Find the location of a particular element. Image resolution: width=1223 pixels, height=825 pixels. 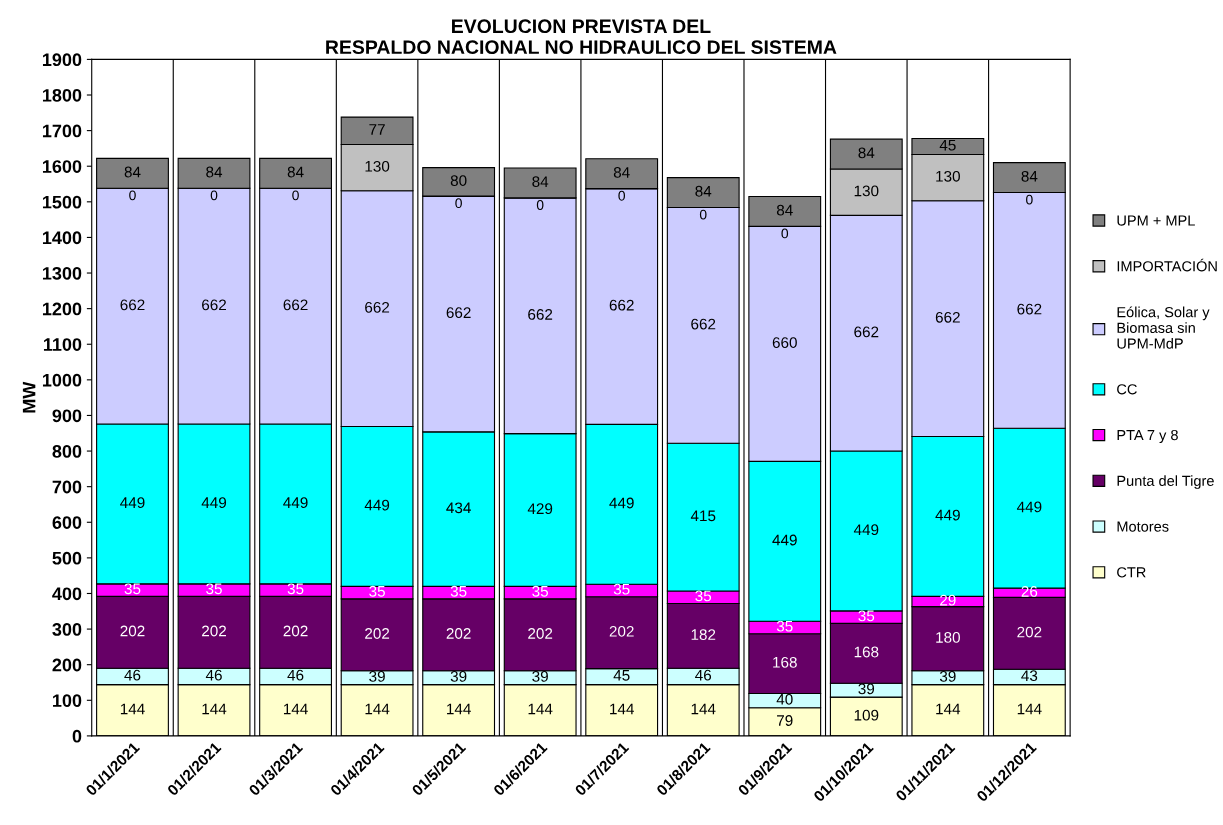

chart-title: EVOLUCION PREVISTA DEL RESPALDO NACIONAL NO HIDRAULICO DEL SISTEMA is located at coordinates (581, 37).